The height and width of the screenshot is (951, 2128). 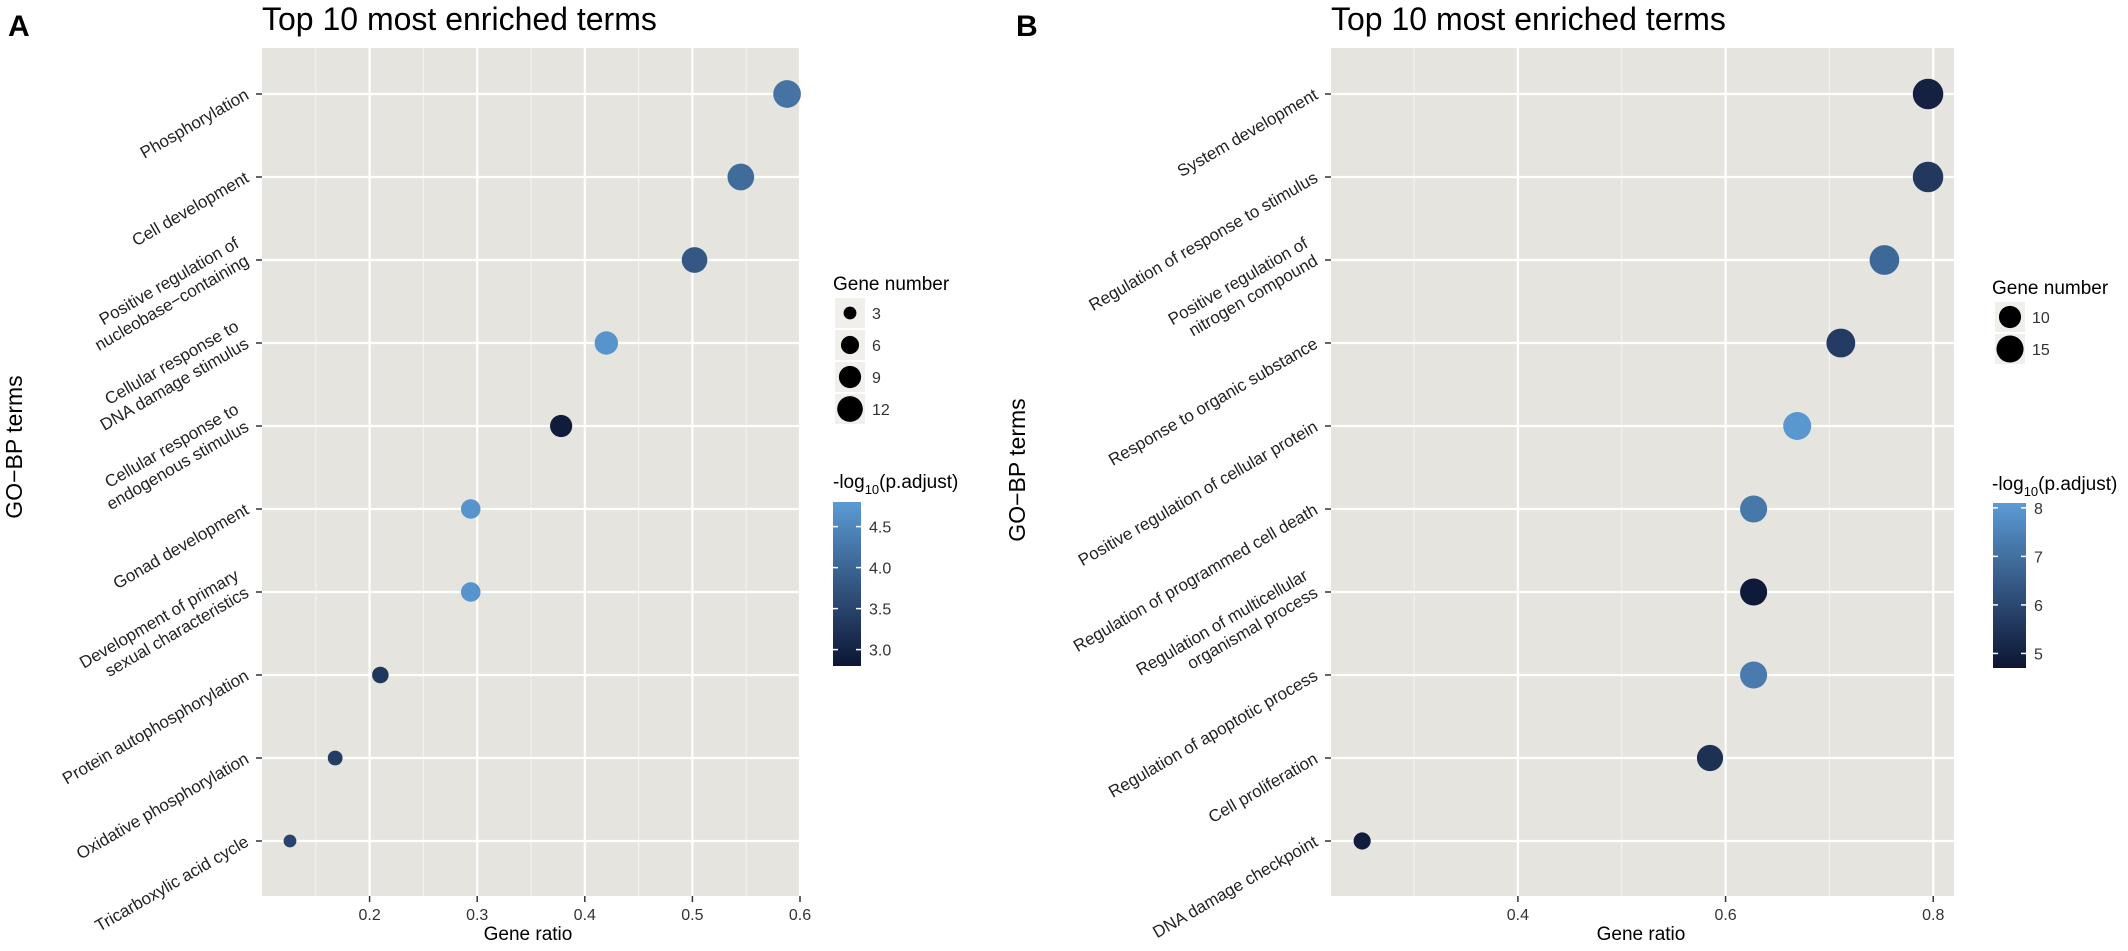 I want to click on size-legend: Gene number 10 15, so click(x=2050, y=321).